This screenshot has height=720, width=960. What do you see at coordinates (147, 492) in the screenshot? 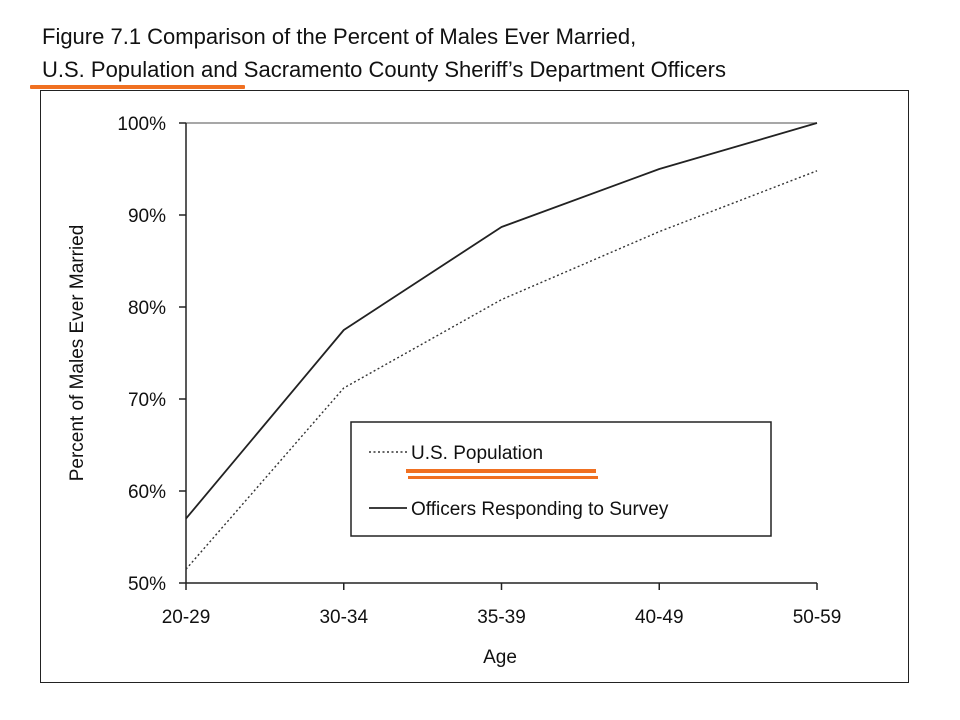
I see `y-tick-label: 60%` at bounding box center [147, 492].